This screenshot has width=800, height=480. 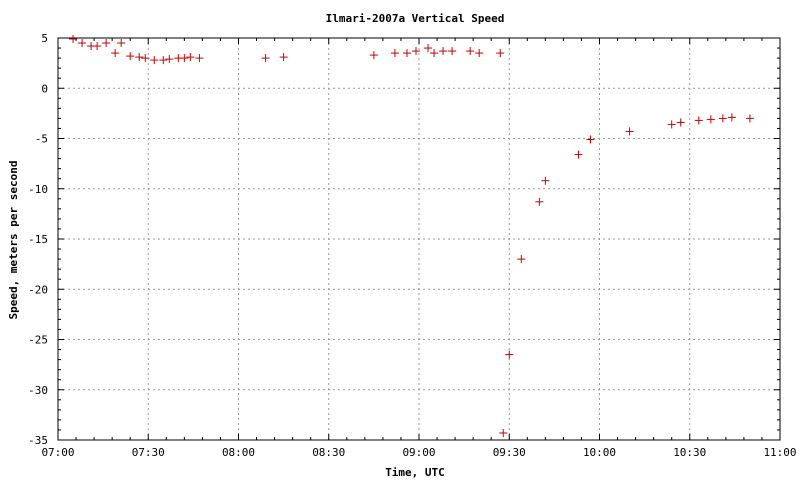 I want to click on y-tick-label: -15, so click(x=38, y=239).